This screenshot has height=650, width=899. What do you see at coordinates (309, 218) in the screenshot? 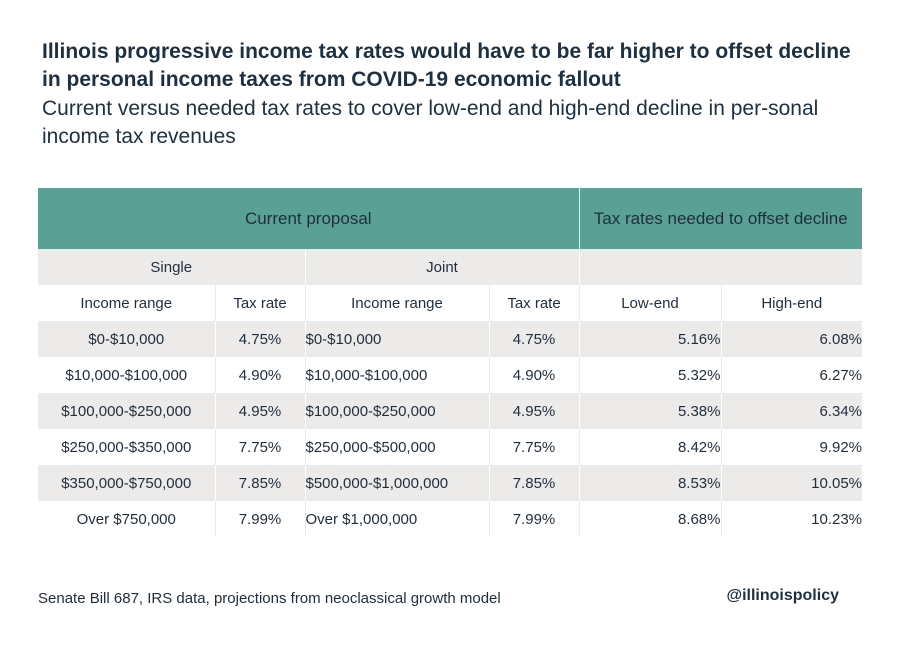
I see `group-header-current: Current proposal` at bounding box center [309, 218].